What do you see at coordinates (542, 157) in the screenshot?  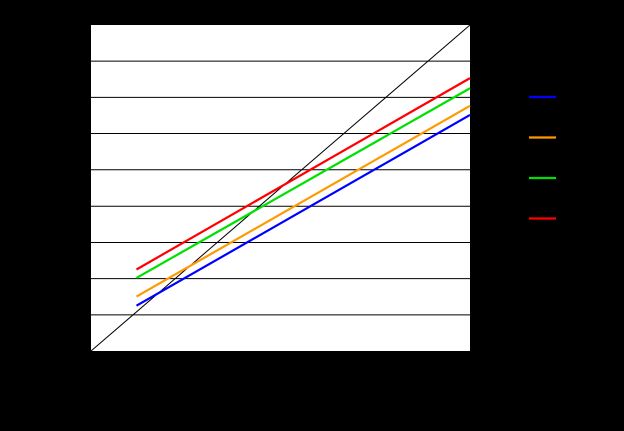 I see `legend` at bounding box center [542, 157].